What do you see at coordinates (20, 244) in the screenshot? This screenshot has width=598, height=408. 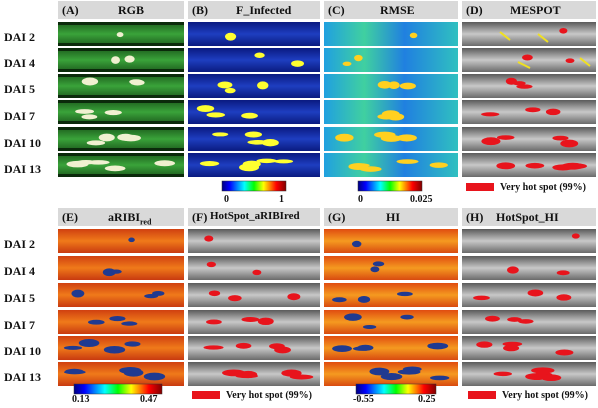 I see `bottom-row-label-1: DAI 2` at bounding box center [20, 244].